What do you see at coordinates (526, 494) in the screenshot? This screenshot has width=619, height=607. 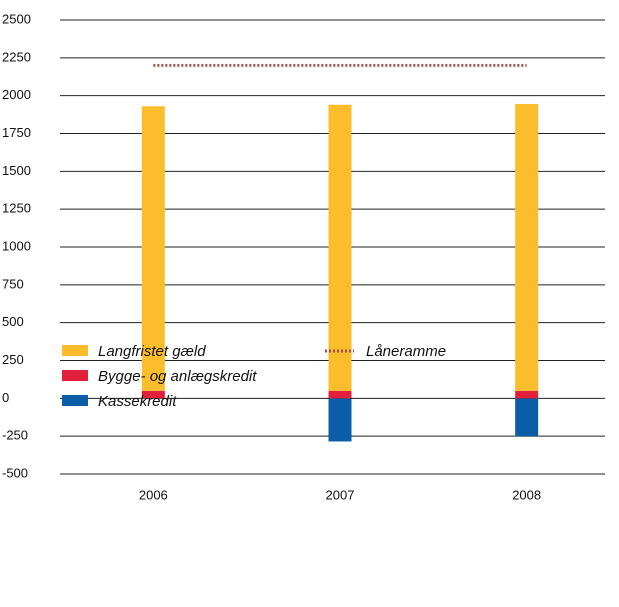 I see `x-tick-label: 2008` at bounding box center [526, 494].